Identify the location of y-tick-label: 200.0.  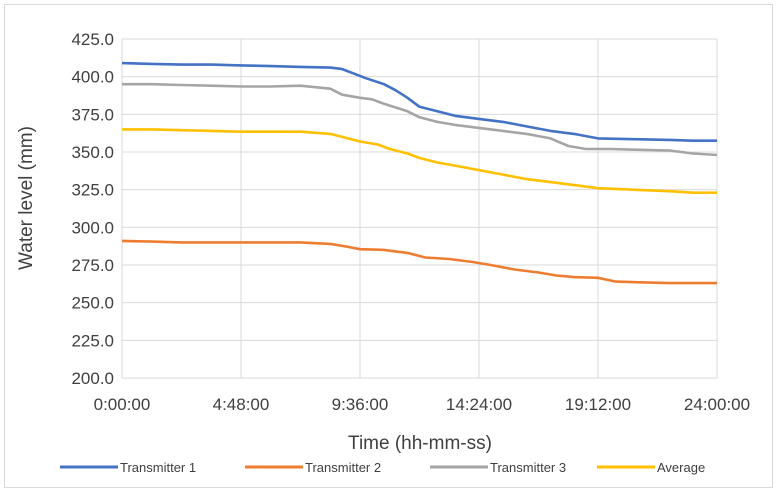
(92, 378).